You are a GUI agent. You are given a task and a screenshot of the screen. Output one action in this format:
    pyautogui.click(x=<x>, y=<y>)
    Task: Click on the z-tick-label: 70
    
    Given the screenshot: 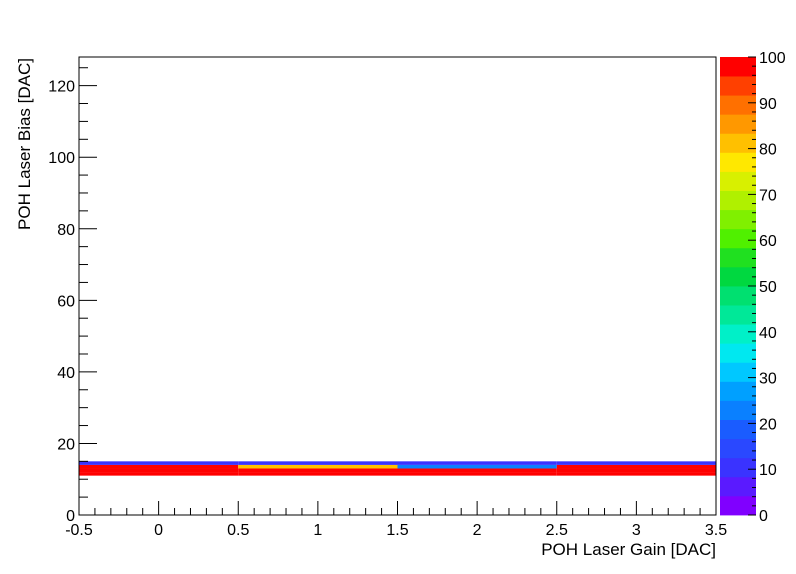 What is the action you would take?
    pyautogui.click(x=768, y=195)
    